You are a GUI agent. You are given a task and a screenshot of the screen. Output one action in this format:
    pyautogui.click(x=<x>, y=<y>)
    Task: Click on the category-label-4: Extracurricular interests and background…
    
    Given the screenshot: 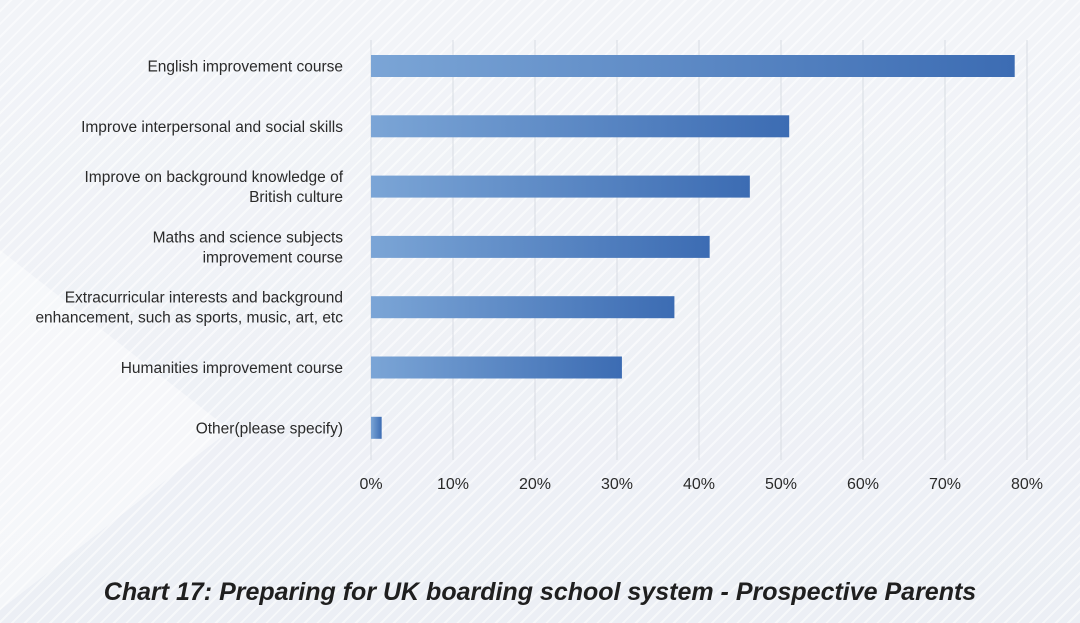 What is the action you would take?
    pyautogui.click(x=189, y=308)
    